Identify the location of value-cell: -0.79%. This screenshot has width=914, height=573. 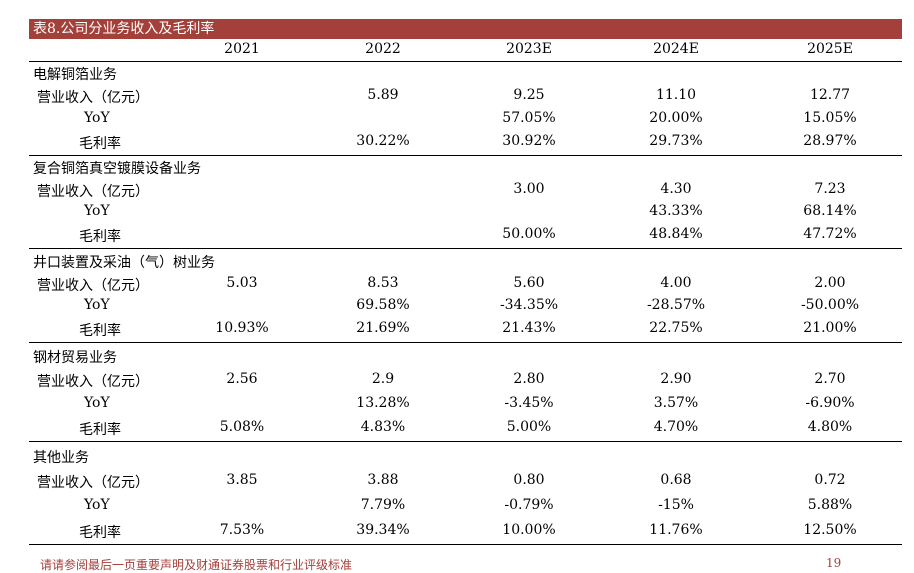
(529, 505).